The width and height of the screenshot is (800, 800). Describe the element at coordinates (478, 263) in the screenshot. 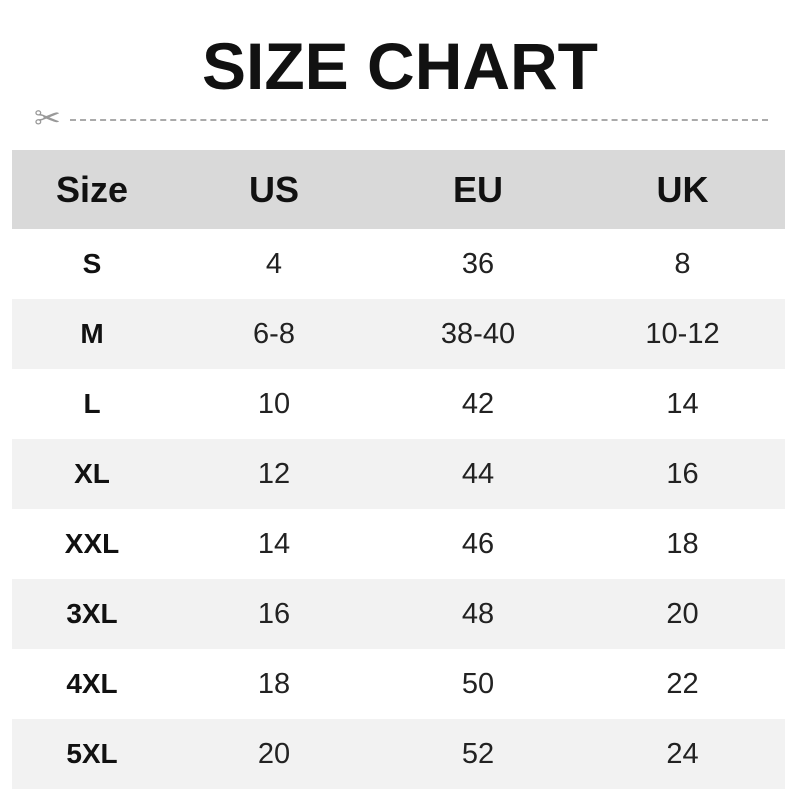

I see `cell-eu: 36` at that location.